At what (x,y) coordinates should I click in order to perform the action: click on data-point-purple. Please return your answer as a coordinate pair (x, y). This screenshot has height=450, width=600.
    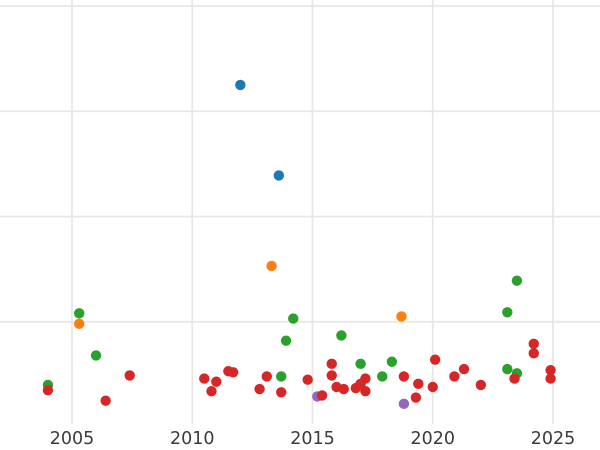
    Looking at the image, I should click on (404, 404).